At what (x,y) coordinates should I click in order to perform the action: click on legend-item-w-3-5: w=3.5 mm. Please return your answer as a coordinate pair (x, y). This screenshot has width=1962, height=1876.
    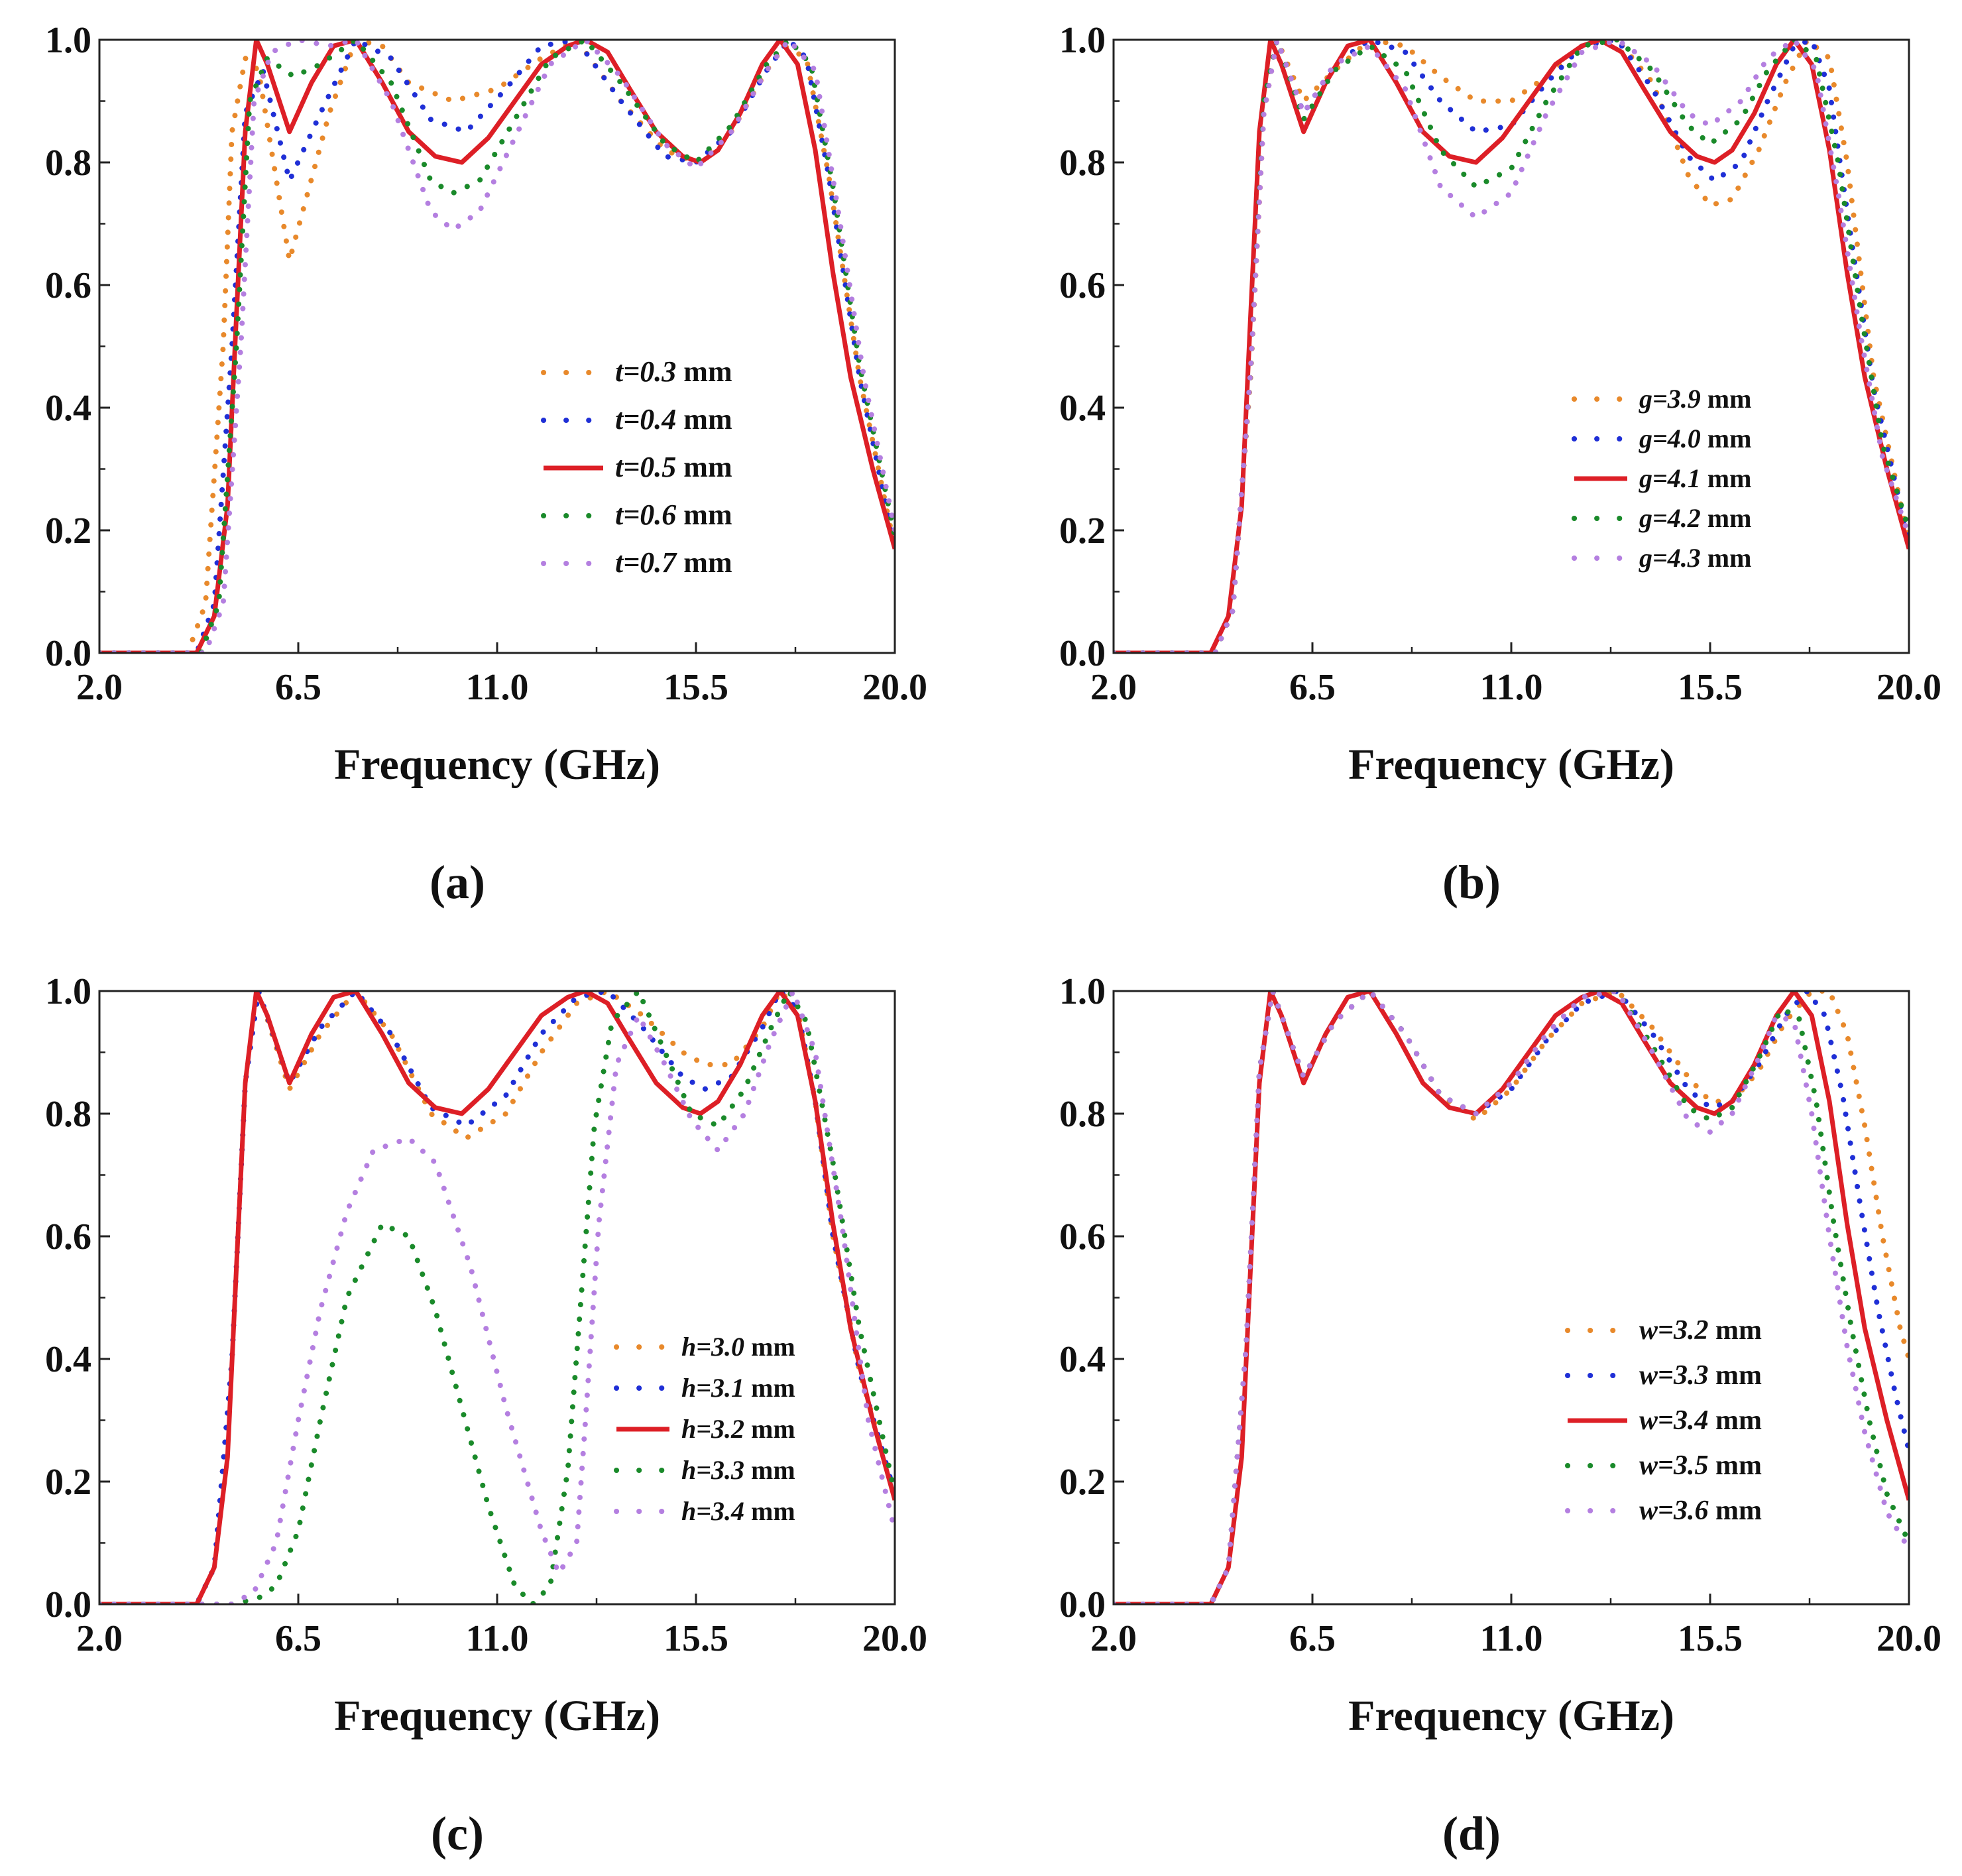
    Looking at the image, I should click on (1663, 1465).